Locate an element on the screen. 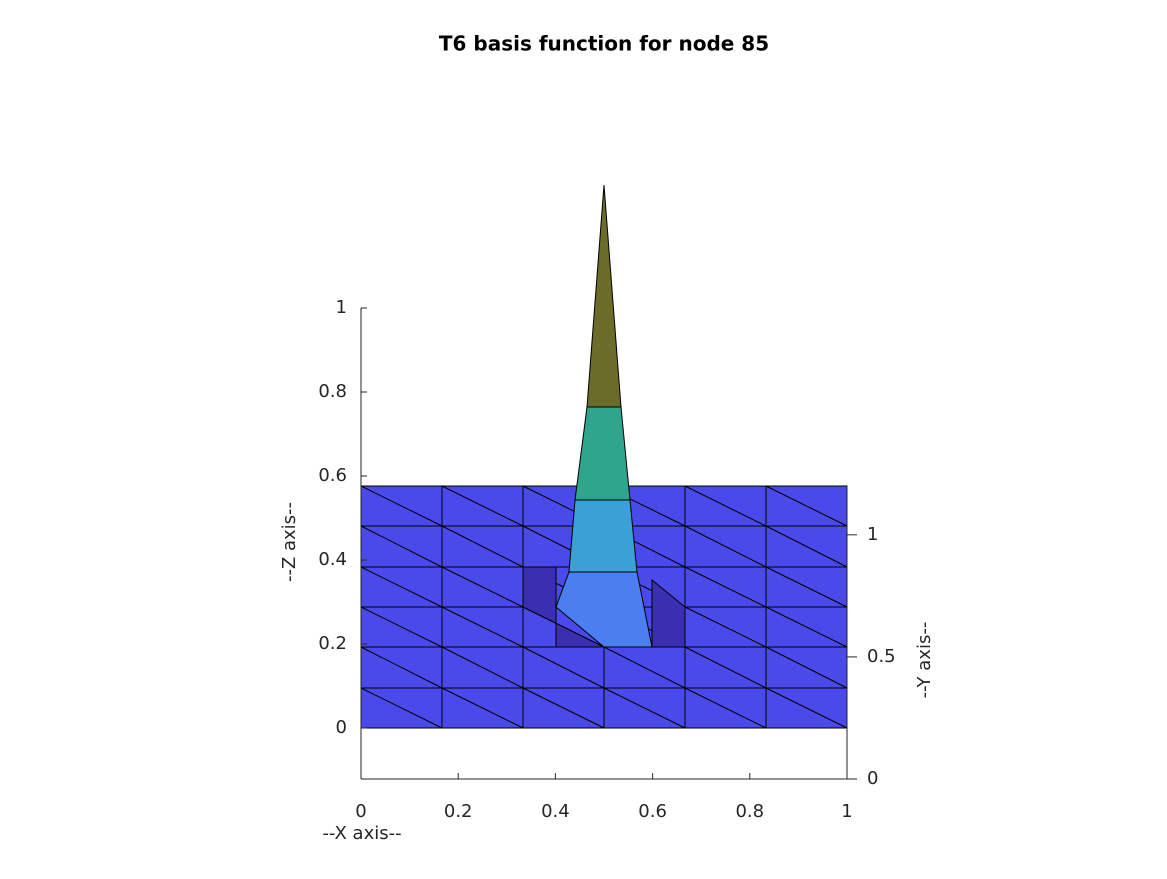 The height and width of the screenshot is (879, 1167). x-tick-label: 0.2 is located at coordinates (458, 811).